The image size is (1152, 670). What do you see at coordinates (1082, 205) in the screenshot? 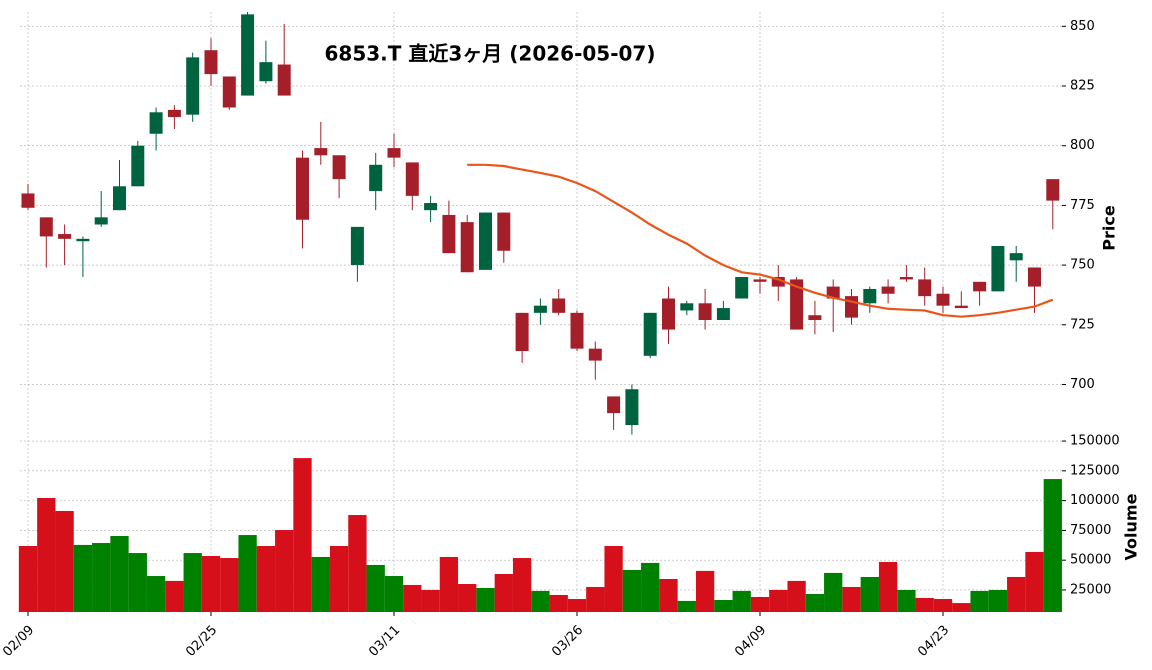
I see `y-tick-label: 775` at bounding box center [1082, 205].